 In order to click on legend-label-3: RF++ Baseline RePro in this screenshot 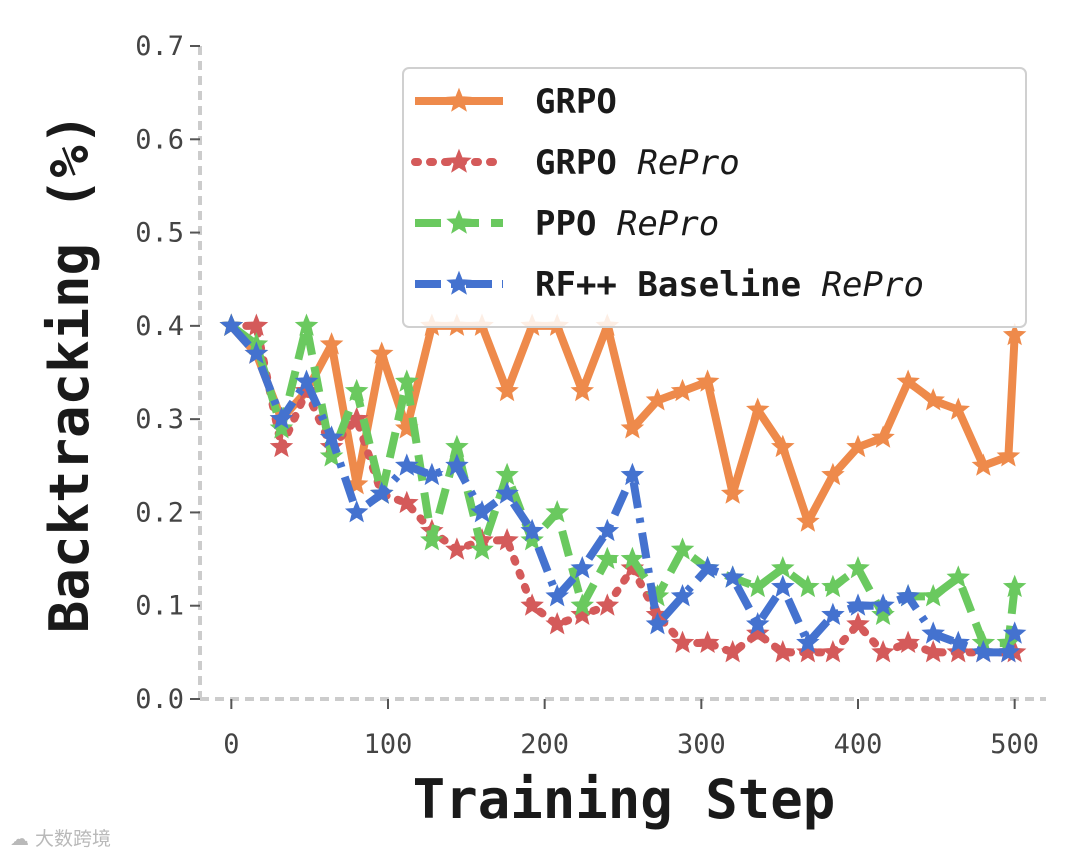, I will do `click(729, 285)`.